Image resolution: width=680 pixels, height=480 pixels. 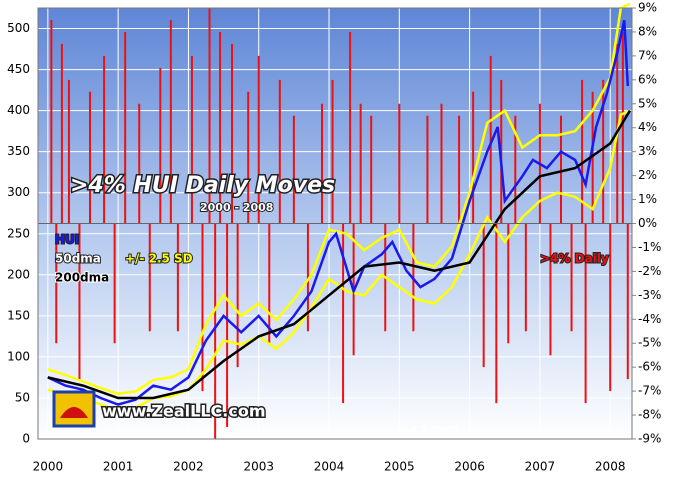 I want to click on y2-tick-label: -3%, so click(x=649, y=295).